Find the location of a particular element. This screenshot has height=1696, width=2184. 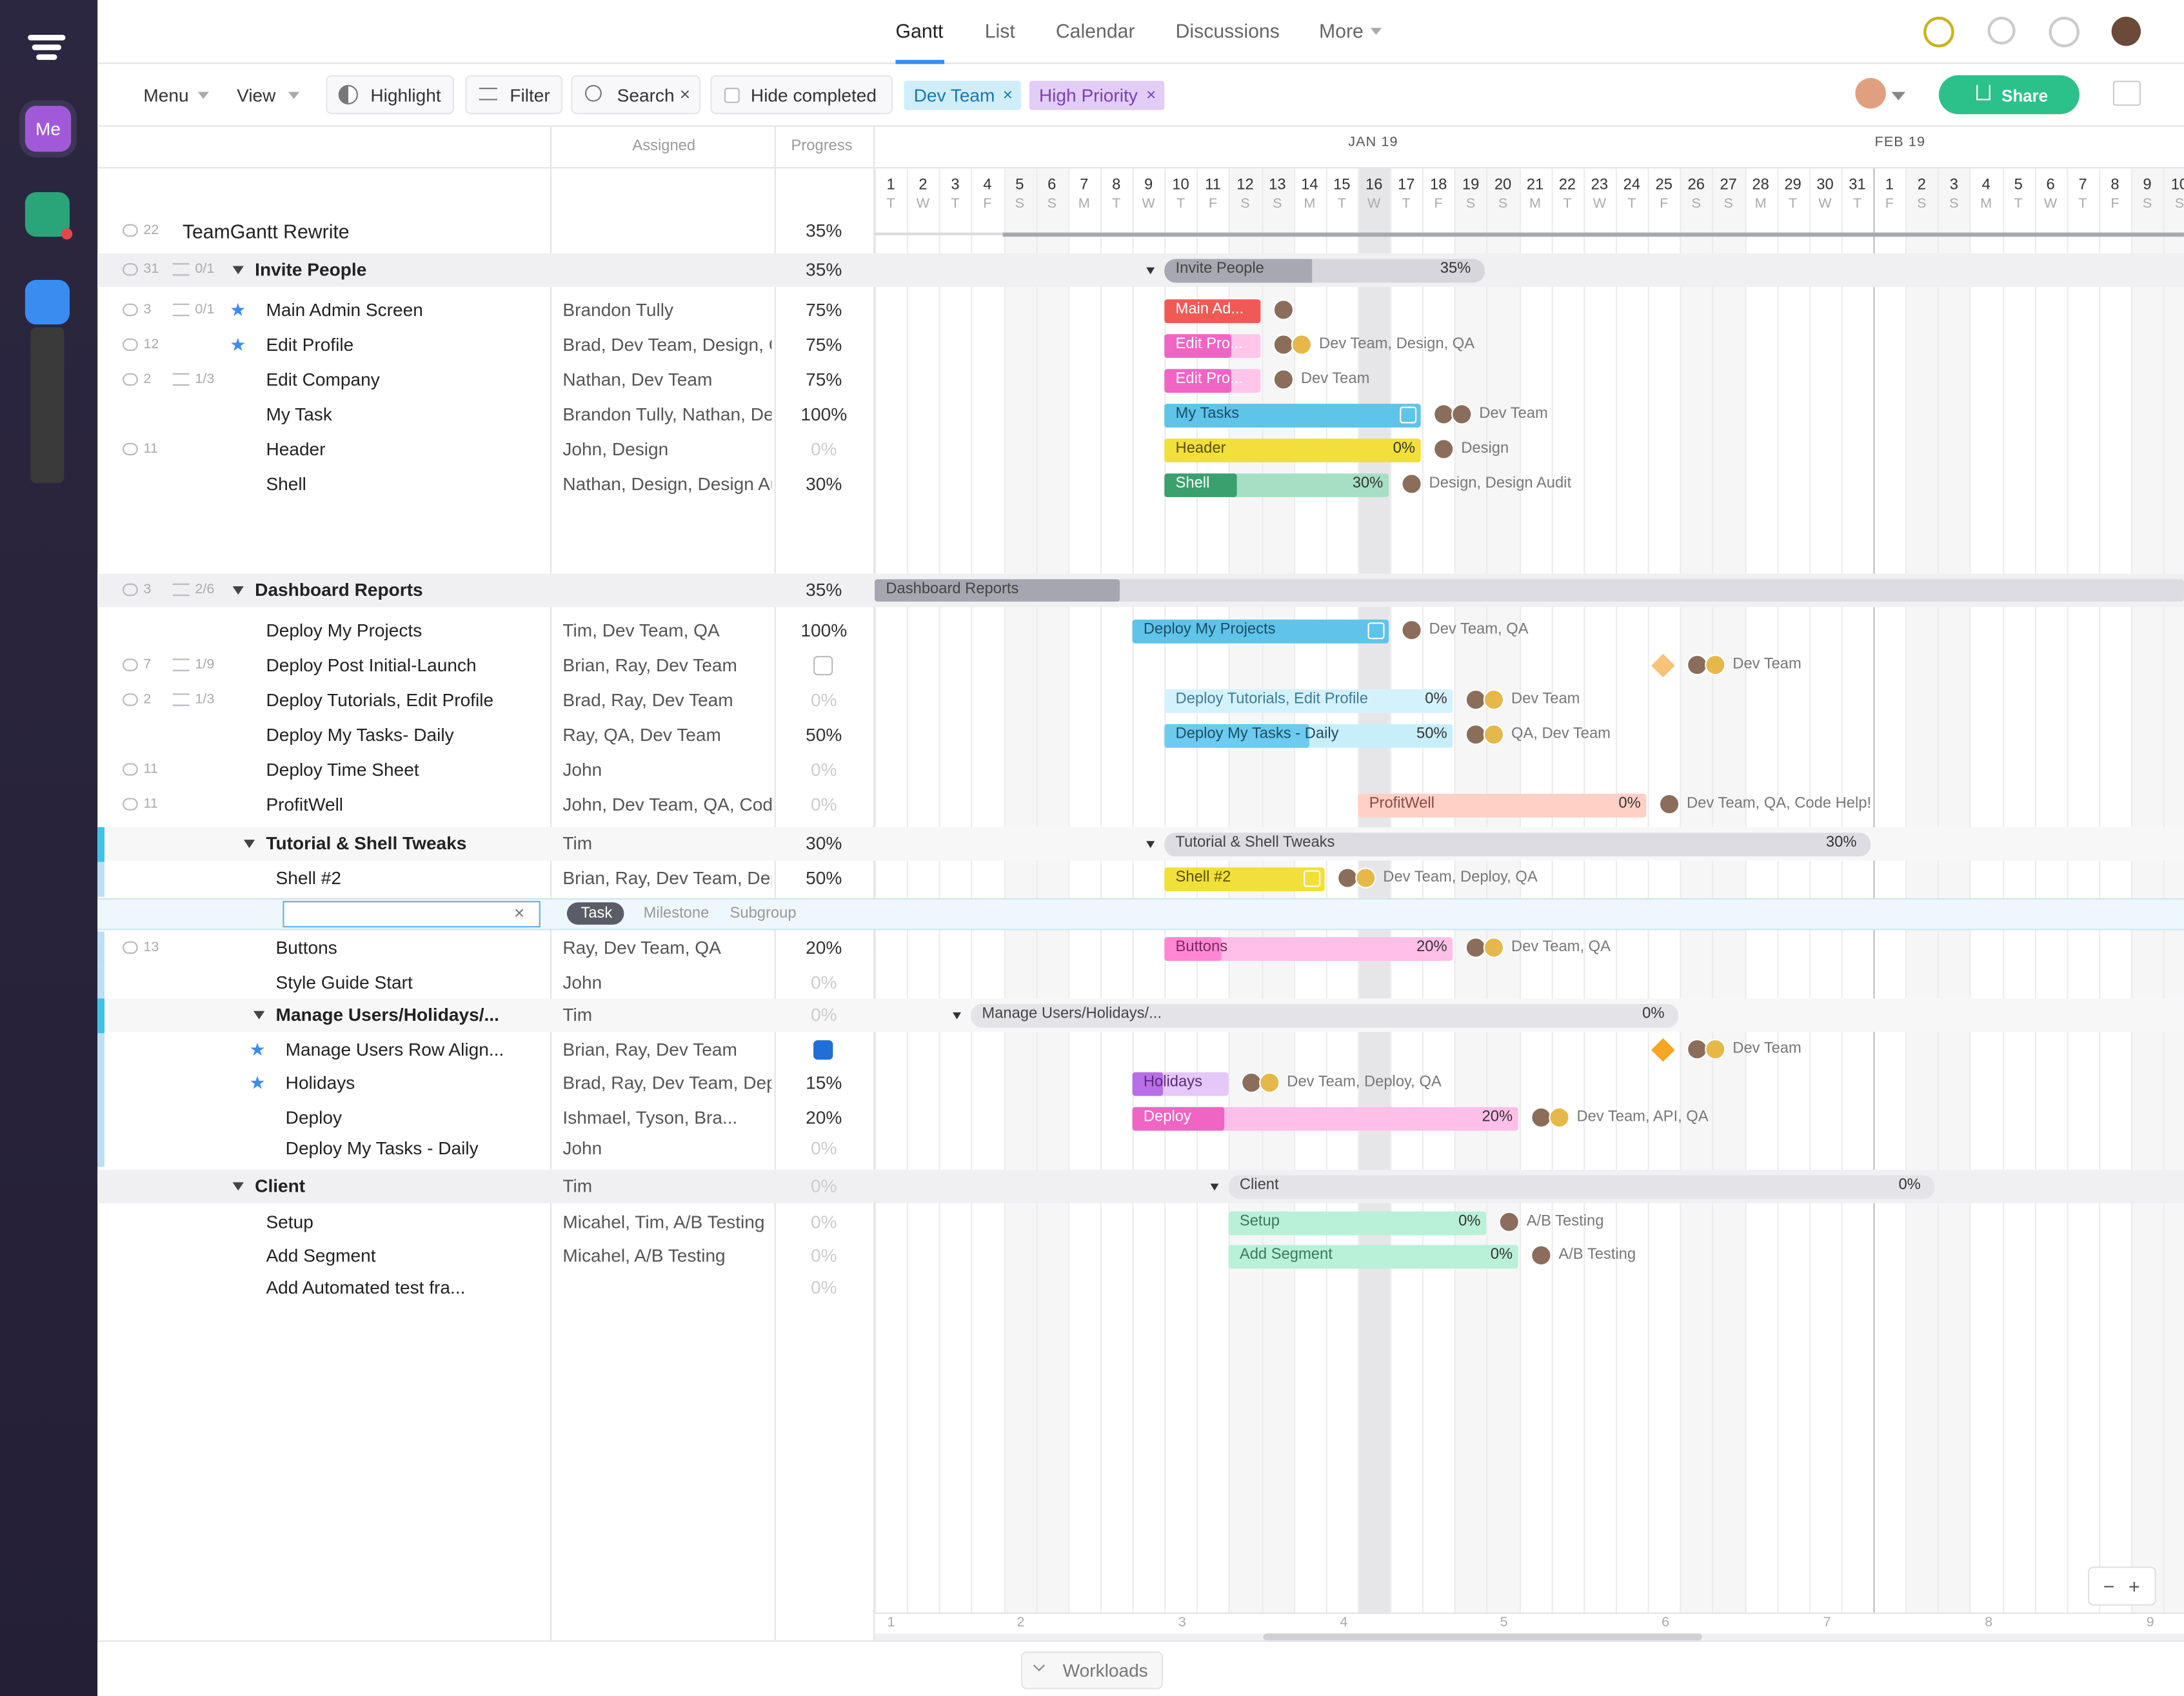

task-type-option: Task is located at coordinates (597, 913).